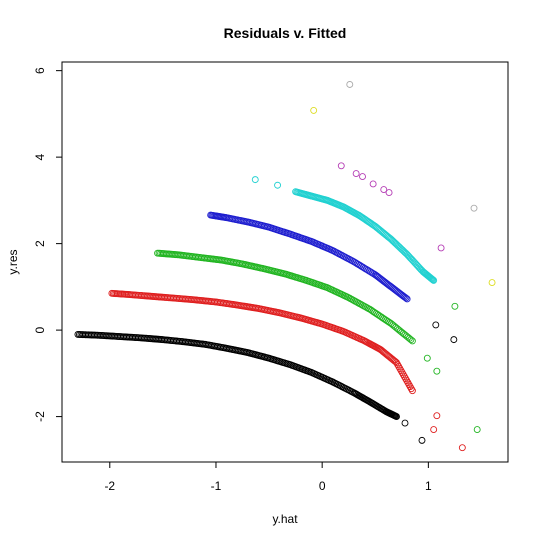 Image resolution: width=540 pixels, height=540 pixels. Describe the element at coordinates (40, 243) in the screenshot. I see `y-tick-label: 2` at that location.